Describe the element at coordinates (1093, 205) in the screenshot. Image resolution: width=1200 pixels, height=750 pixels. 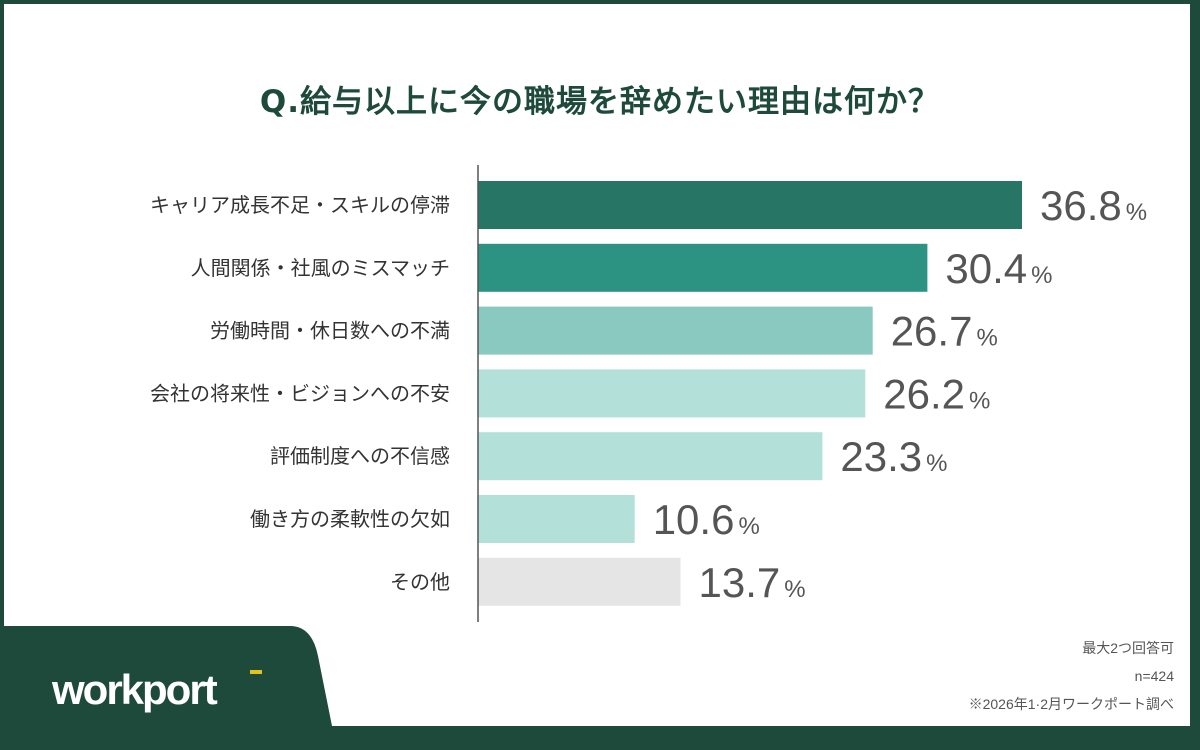
I see `value-label: 36.8%` at that location.